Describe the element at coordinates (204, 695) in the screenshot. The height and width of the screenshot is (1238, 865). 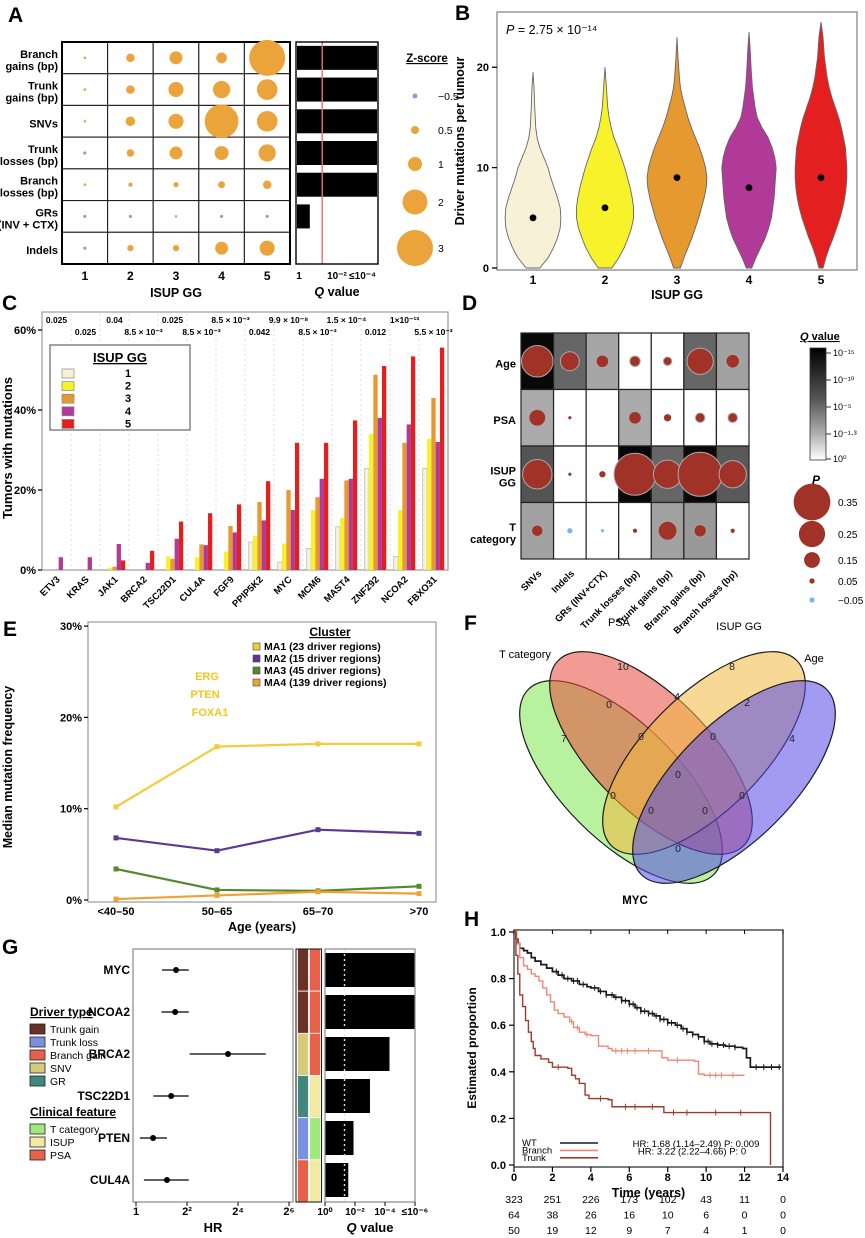
I see `gene-annotation: PTEN` at that location.